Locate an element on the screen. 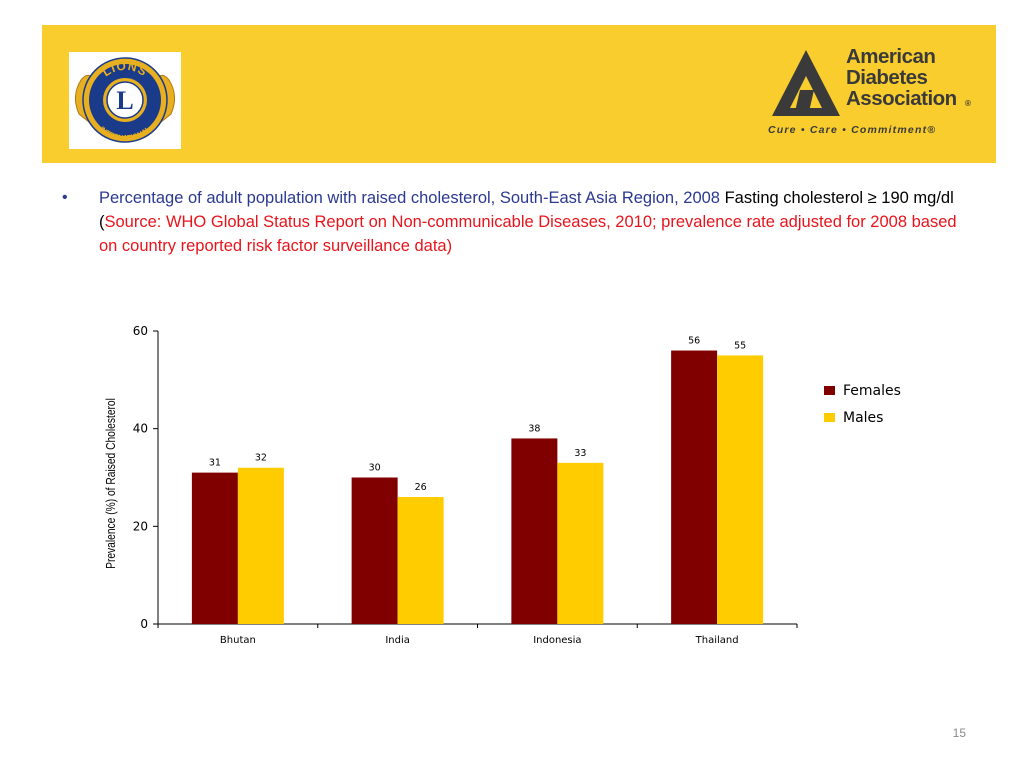 Image resolution: width=1024 pixels, height=768 pixels. x-tick-label: Bhutan is located at coordinates (238, 640).